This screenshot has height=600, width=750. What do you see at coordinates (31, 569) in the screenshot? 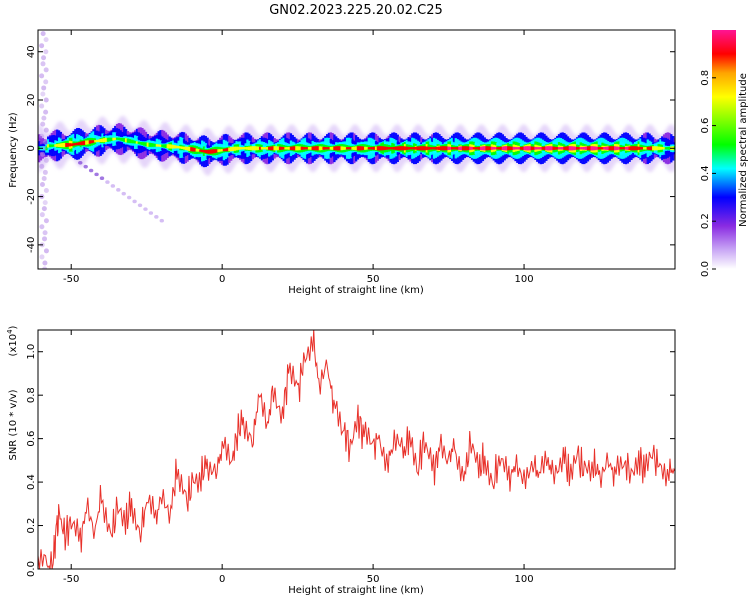
I see `y-tick-label: 0.0` at bounding box center [31, 569].